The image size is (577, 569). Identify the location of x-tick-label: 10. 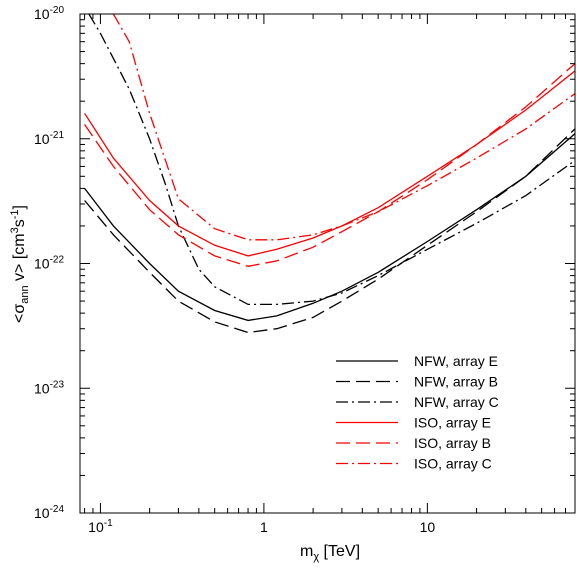
(428, 527).